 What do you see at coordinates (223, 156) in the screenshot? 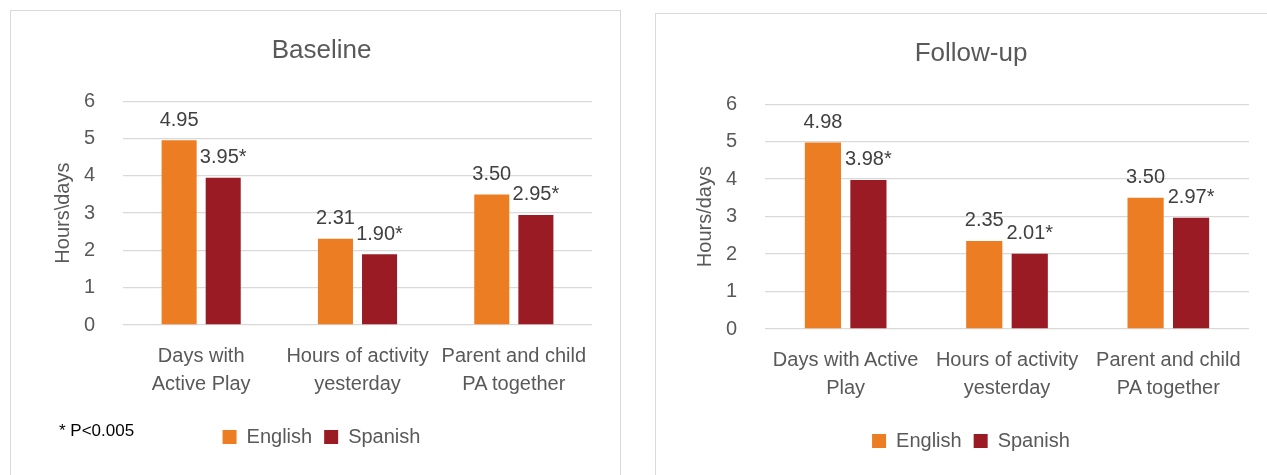
I see `data-label: 3.95*` at bounding box center [223, 156].